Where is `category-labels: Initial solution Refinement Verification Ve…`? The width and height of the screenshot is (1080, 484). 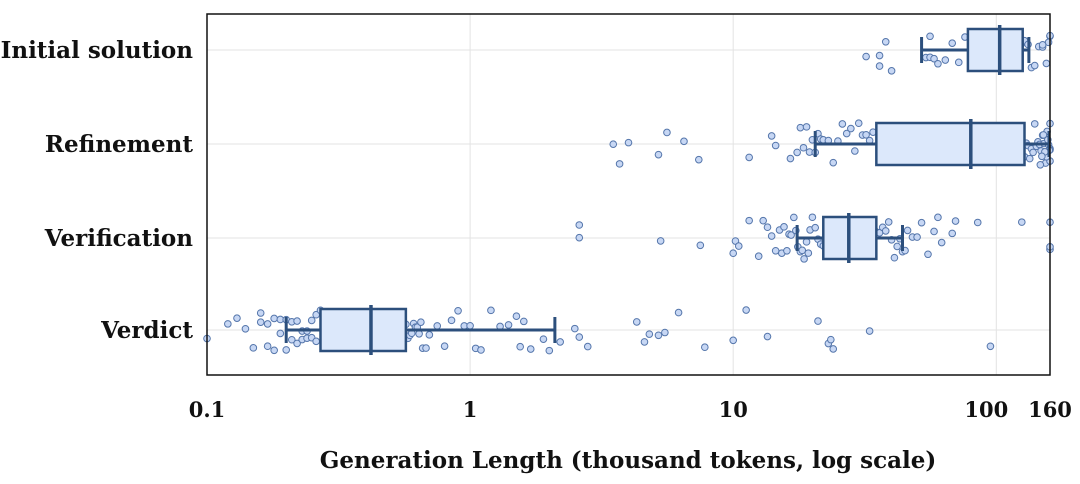
category-labels: Initial solution Refinement Verification Ve… is located at coordinates (97, 190).